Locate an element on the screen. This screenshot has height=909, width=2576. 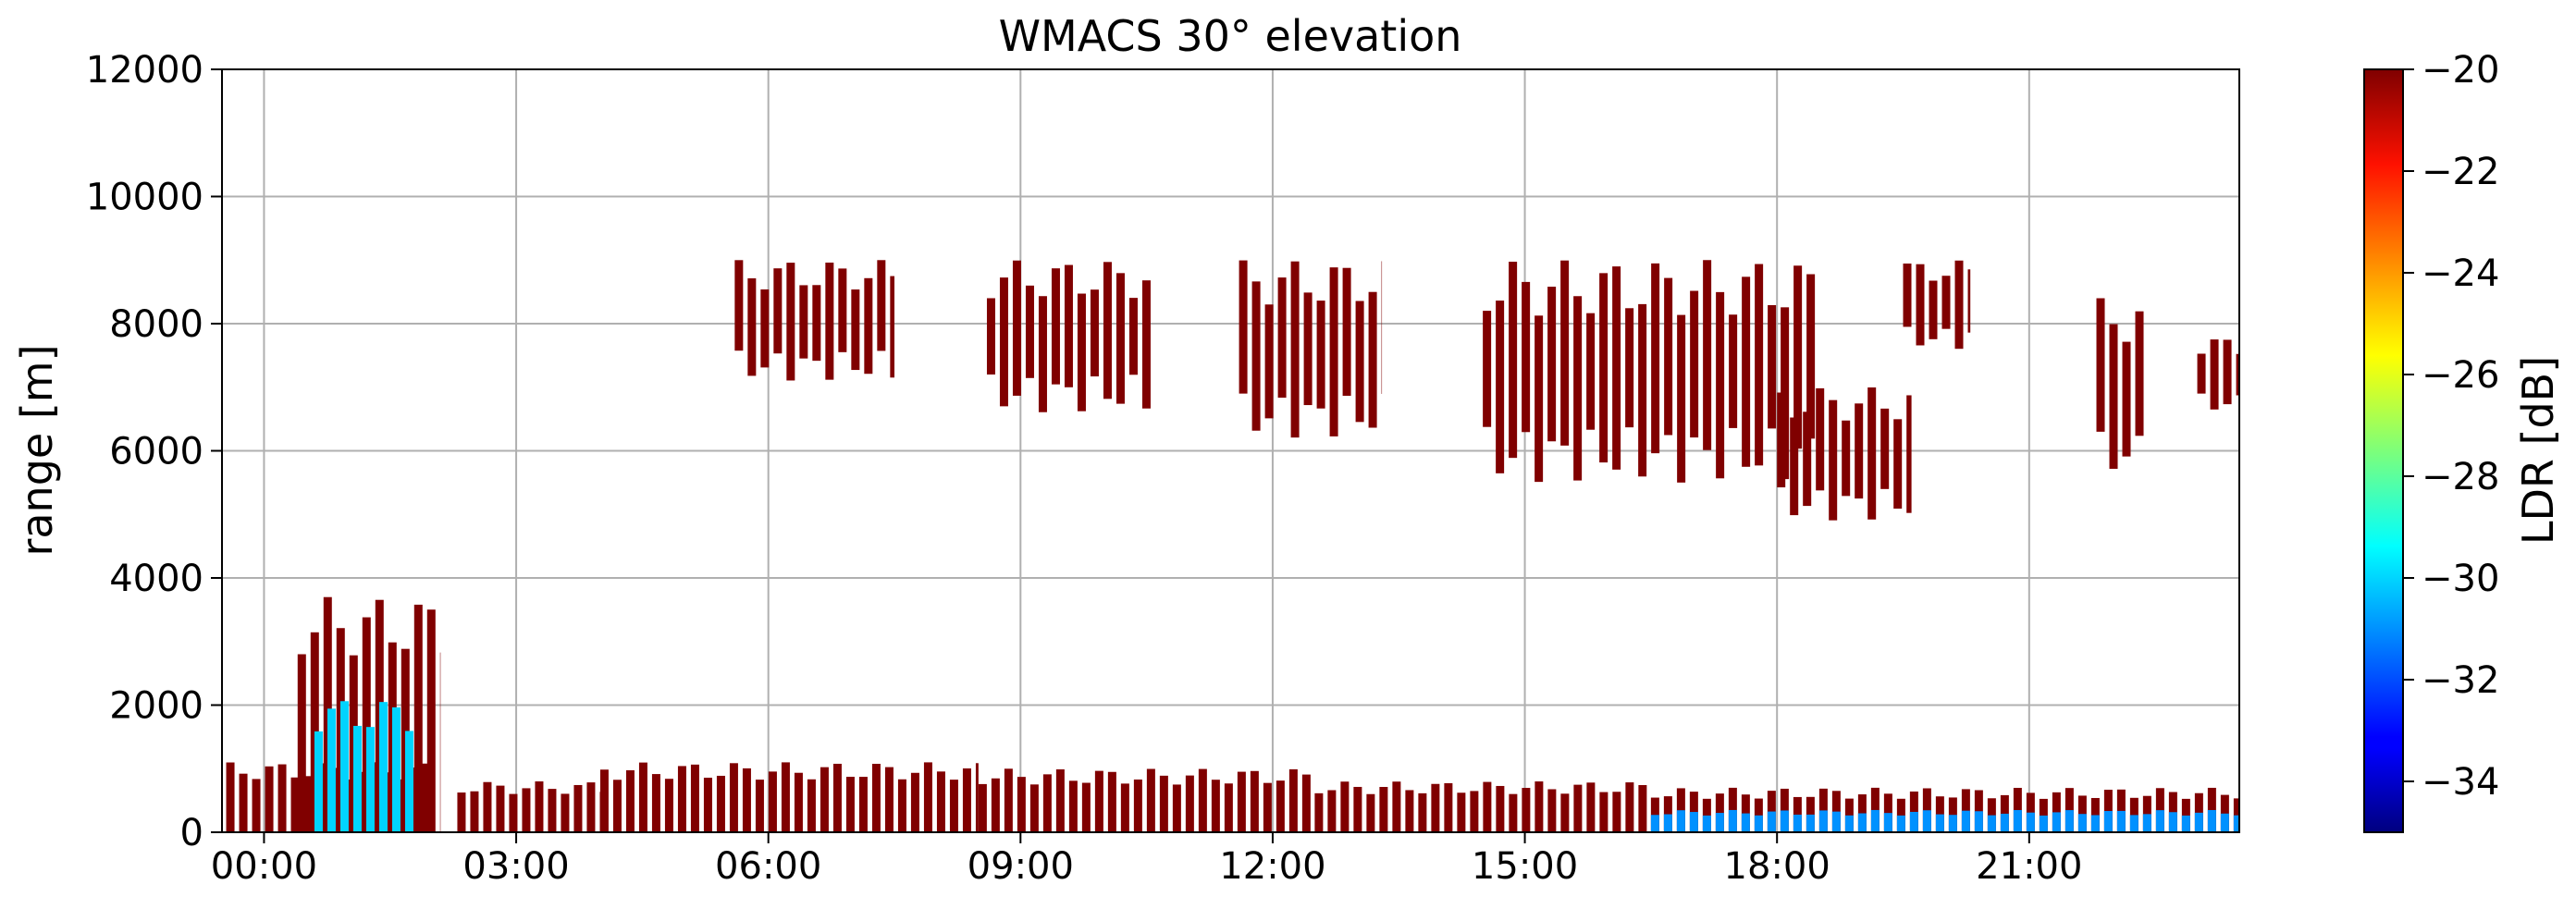
y-tick-label: 12000 is located at coordinates (144, 70).